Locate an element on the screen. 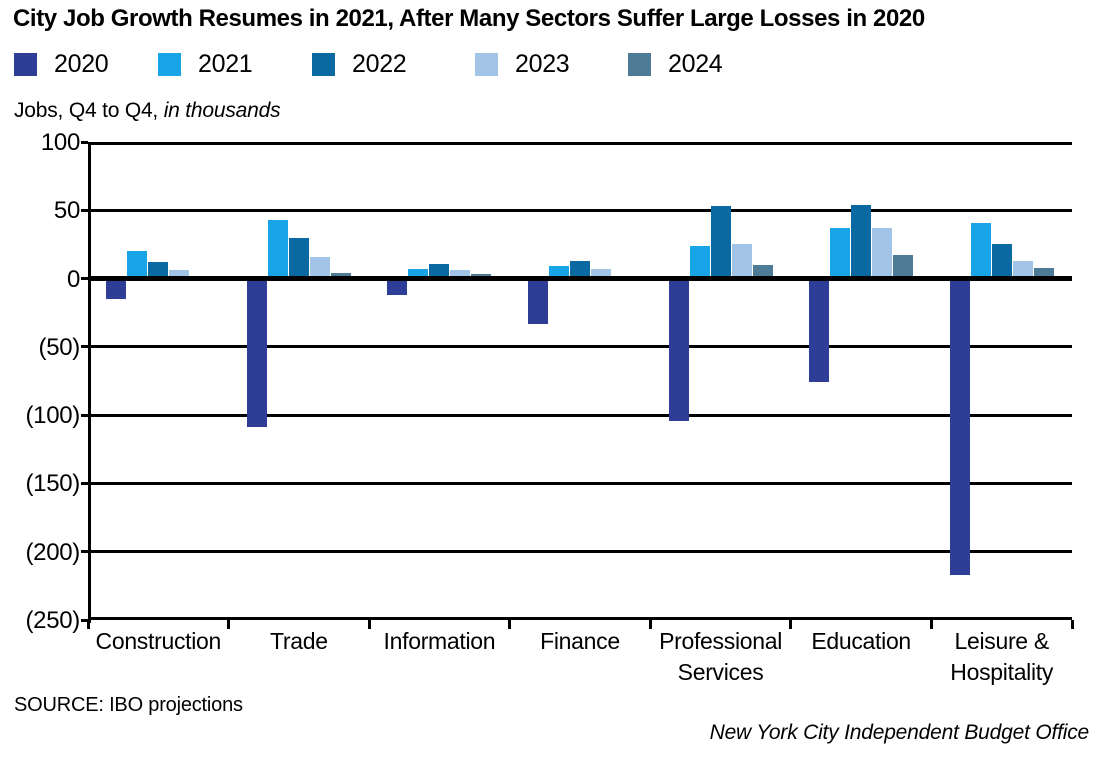 This screenshot has height=760, width=1103. bar-2020-professional-services is located at coordinates (678, 349).